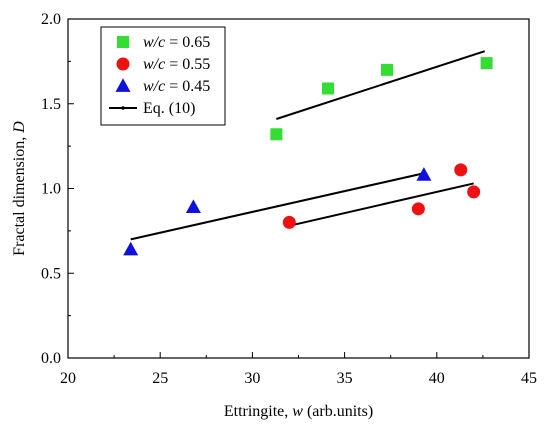 This screenshot has height=428, width=550. Describe the element at coordinates (51, 189) in the screenshot. I see `y-tick-label-2: 1.0` at that location.